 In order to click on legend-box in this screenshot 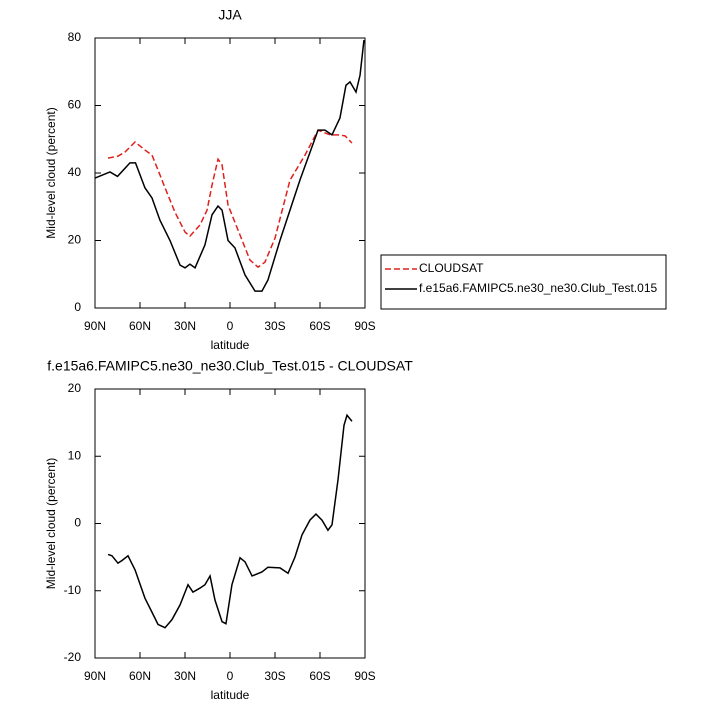, I will do `click(523, 282)`.